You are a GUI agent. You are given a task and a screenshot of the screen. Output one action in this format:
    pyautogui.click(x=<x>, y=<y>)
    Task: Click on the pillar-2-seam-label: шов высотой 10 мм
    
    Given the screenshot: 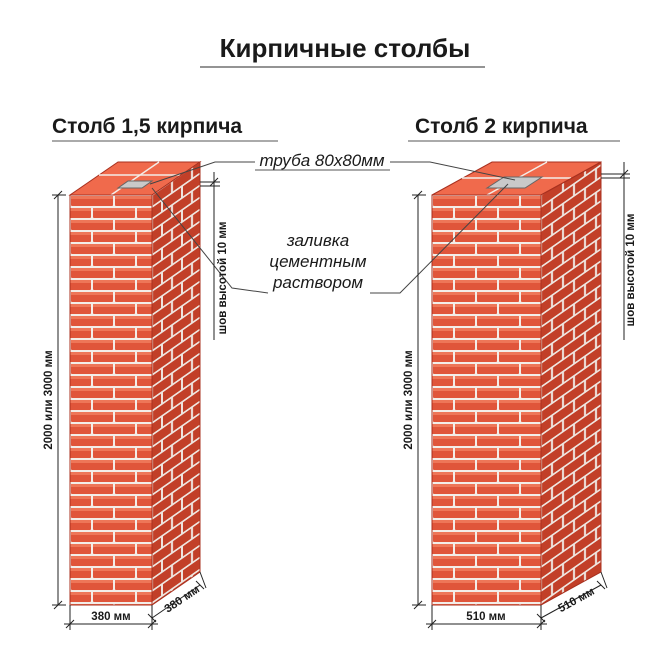 What is the action you would take?
    pyautogui.click(x=631, y=270)
    